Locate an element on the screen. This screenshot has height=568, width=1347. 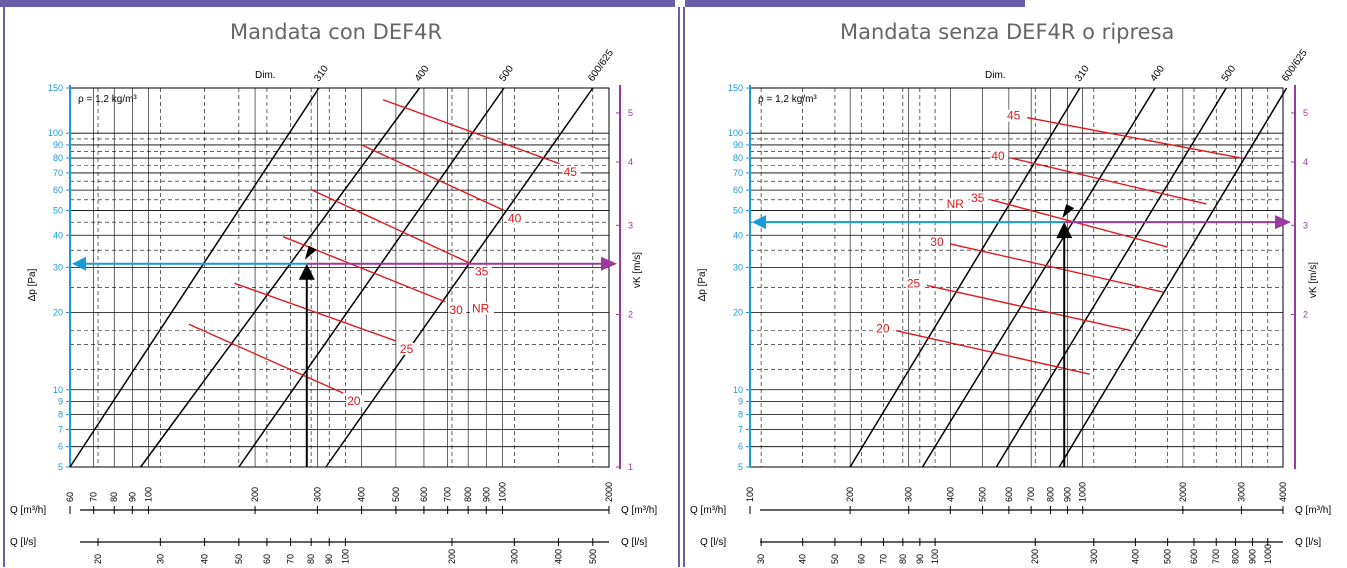
dp-tick-label: 150 is located at coordinates (55, 88).